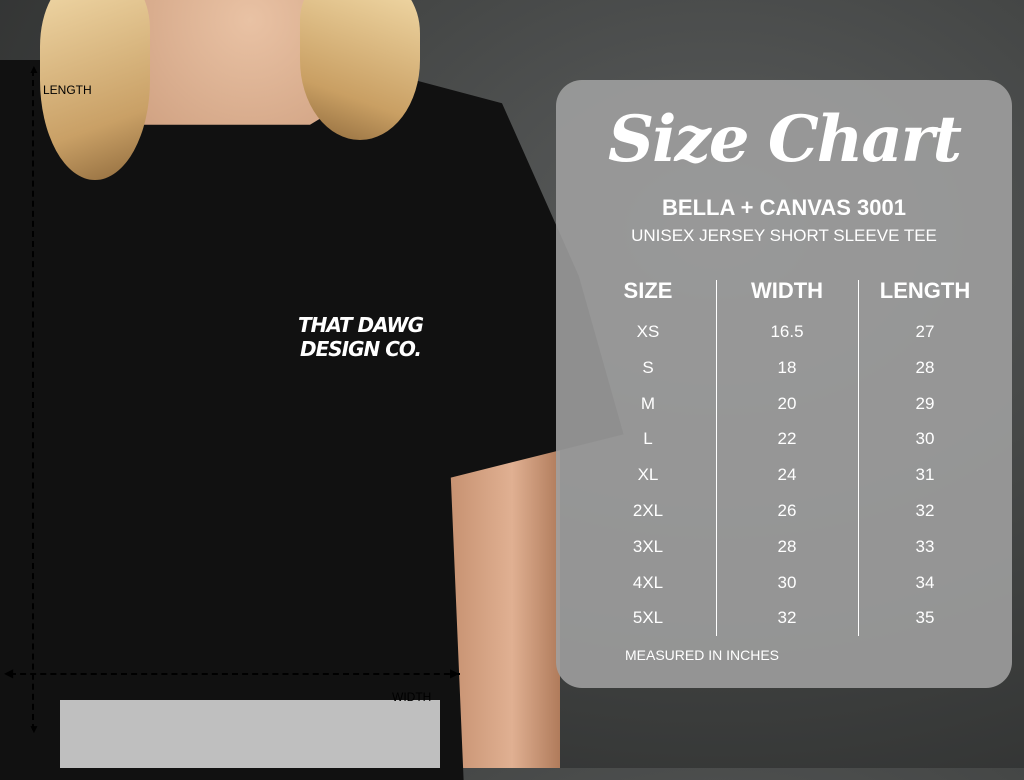 The width and height of the screenshot is (1024, 780). What do you see at coordinates (648, 367) in the screenshot?
I see `cell-size: S` at bounding box center [648, 367].